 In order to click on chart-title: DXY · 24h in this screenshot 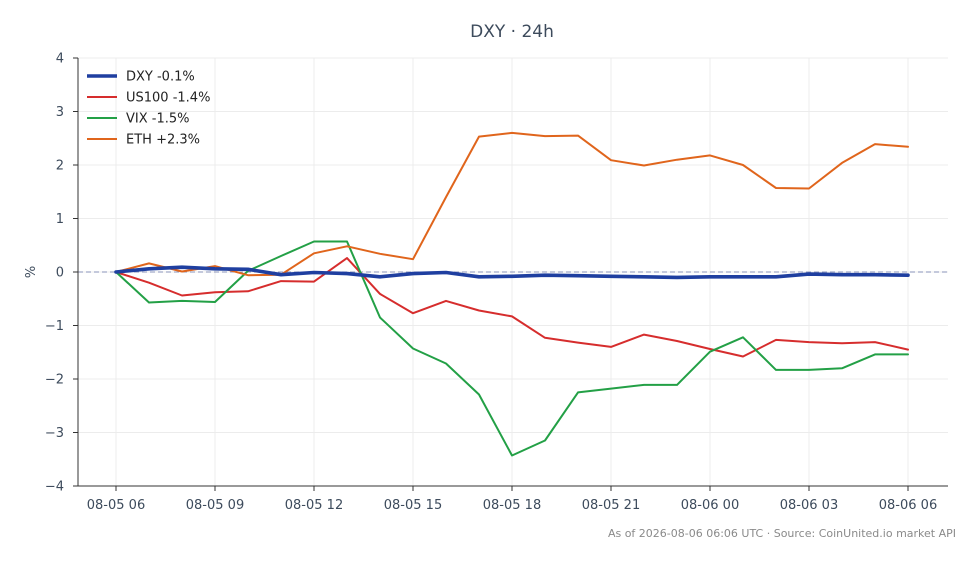, I will do `click(512, 32)`.